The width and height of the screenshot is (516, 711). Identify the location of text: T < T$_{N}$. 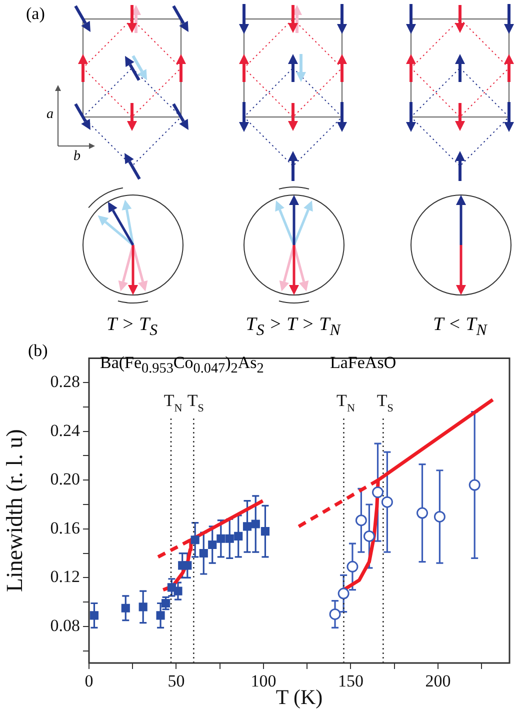
(460, 327).